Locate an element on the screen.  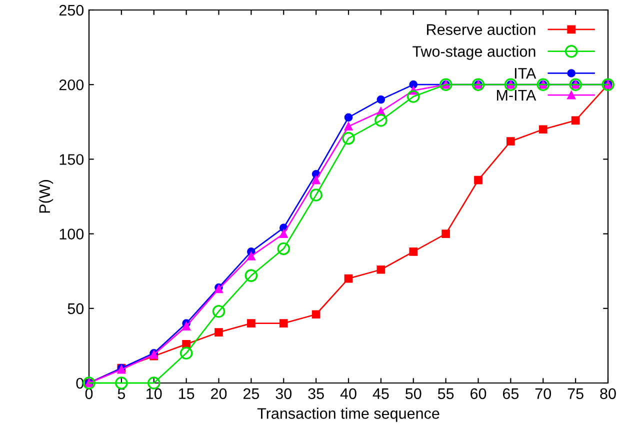
x-tick-label: 15 is located at coordinates (186, 394).